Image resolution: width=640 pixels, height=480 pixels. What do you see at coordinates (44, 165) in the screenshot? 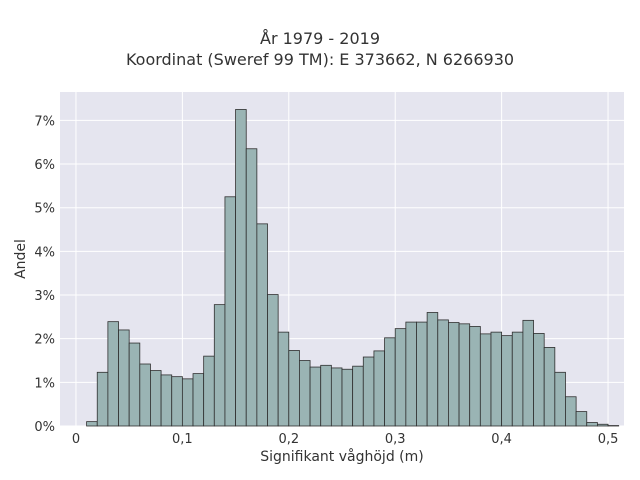
I see `y-tick-label: 6%` at bounding box center [44, 165].